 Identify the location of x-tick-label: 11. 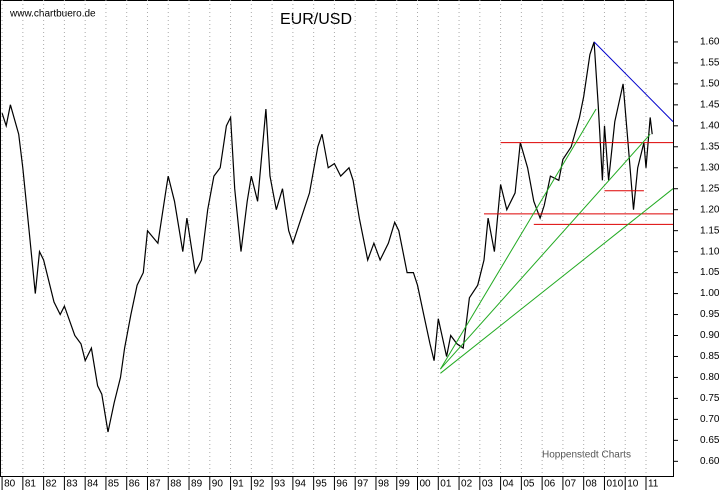
(653, 484).